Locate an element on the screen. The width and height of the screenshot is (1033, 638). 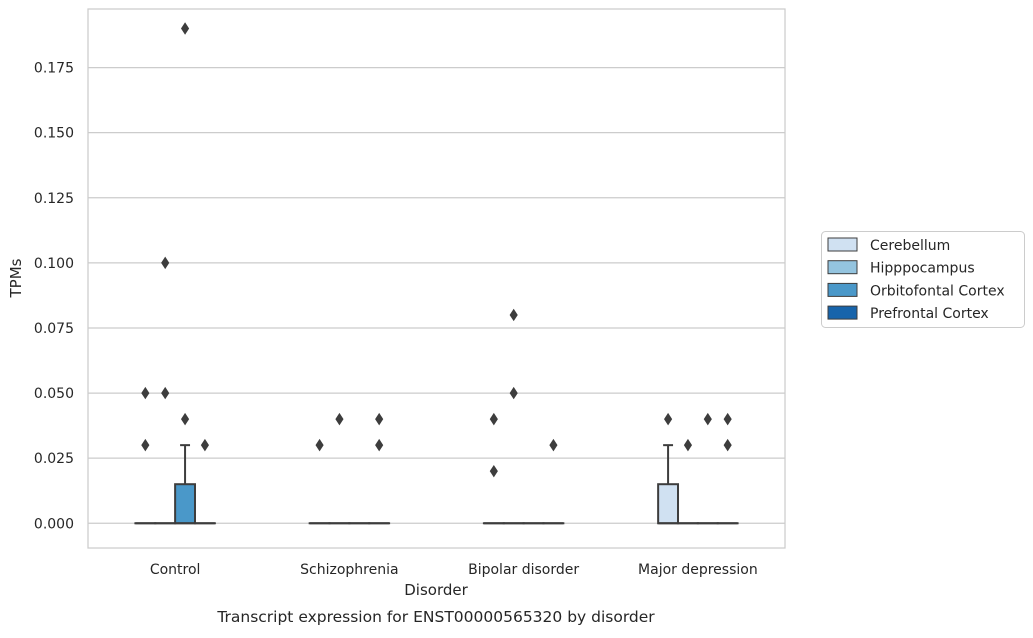
x-tick-label: Control is located at coordinates (175, 570).